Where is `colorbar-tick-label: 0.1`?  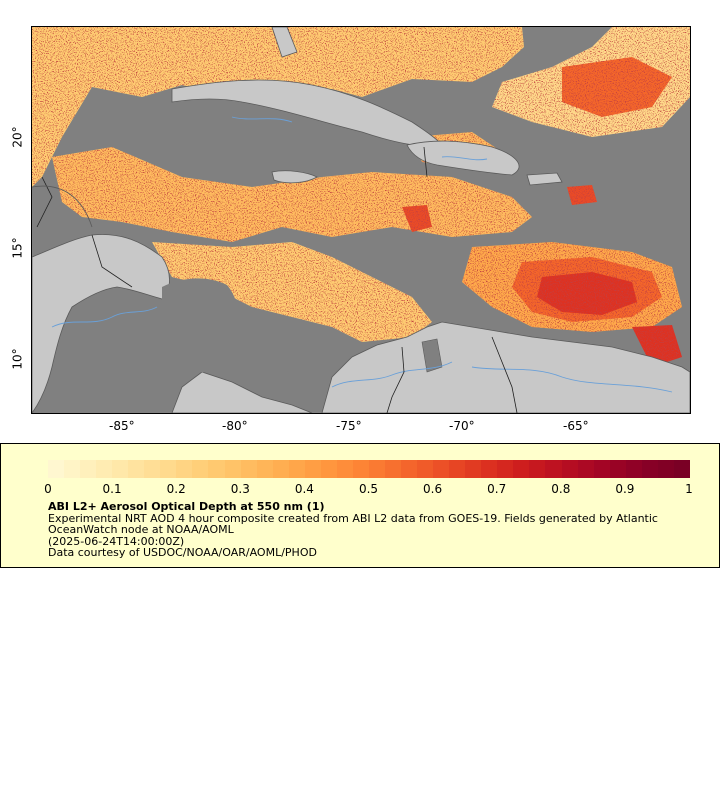
colorbar-tick-label: 0.1 is located at coordinates (112, 489).